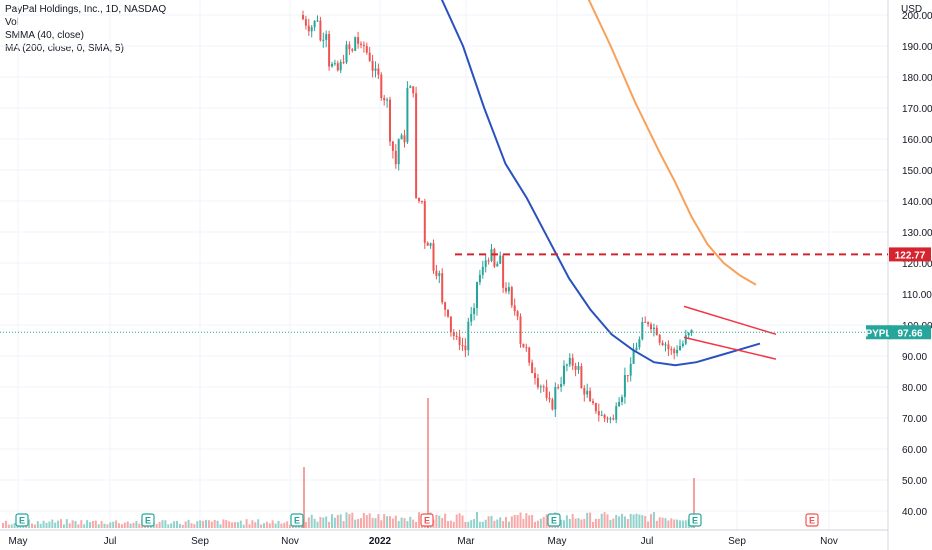  What do you see at coordinates (914, 357) in the screenshot?
I see `y-tick-label: 90.00` at bounding box center [914, 357].